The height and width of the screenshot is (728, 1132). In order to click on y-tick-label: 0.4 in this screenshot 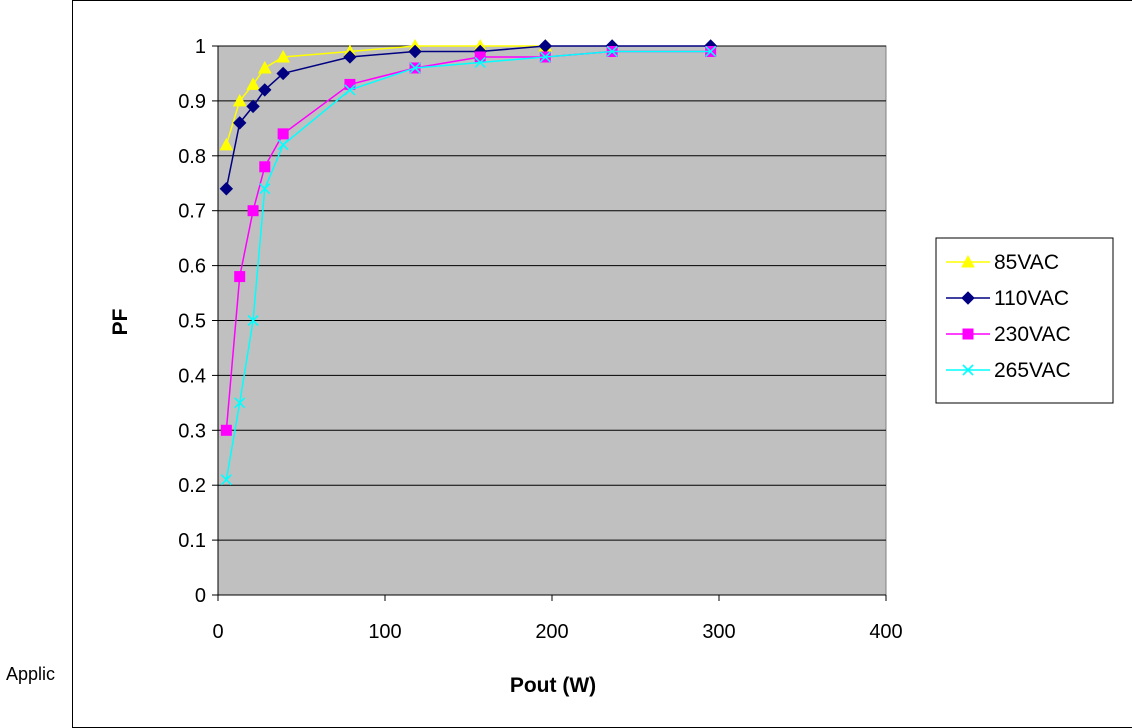, I will do `click(192, 376)`.